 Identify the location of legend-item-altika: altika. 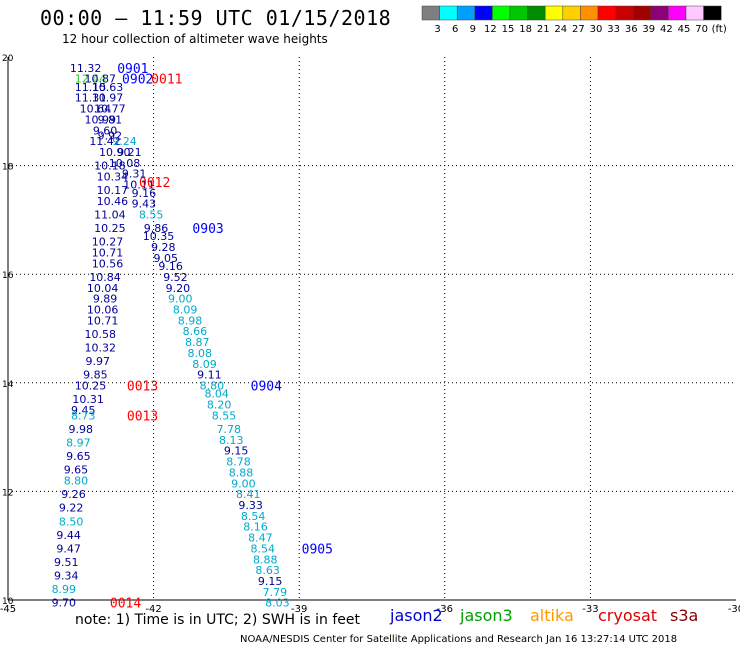
(552, 615).